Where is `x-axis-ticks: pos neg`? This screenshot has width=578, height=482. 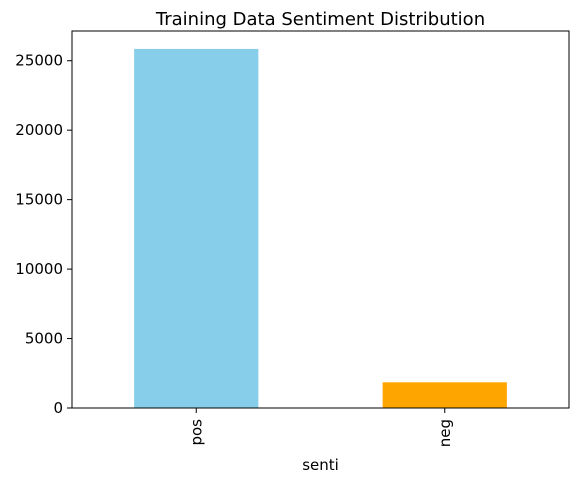
x-axis-ticks: pos neg is located at coordinates (320, 427).